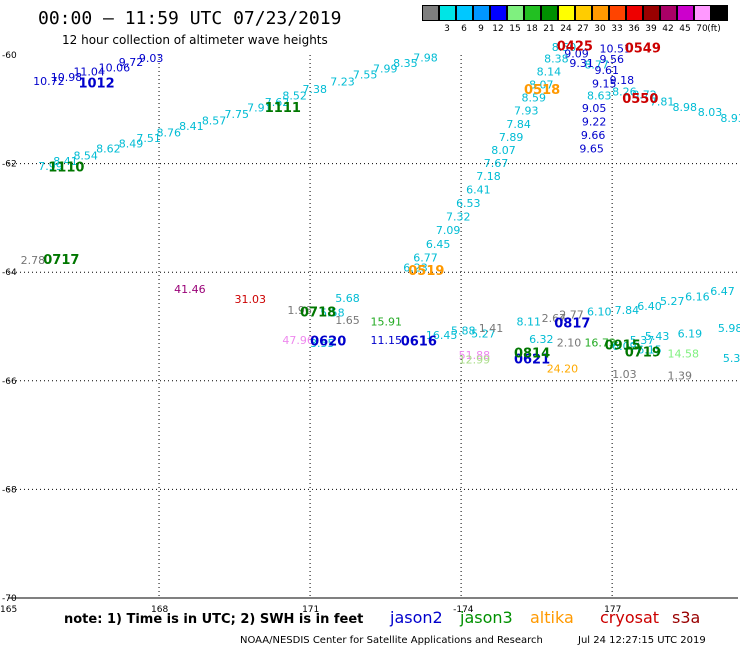  What do you see at coordinates (442, 335) in the screenshot?
I see `wave-height-value: 16.45` at bounding box center [442, 335].